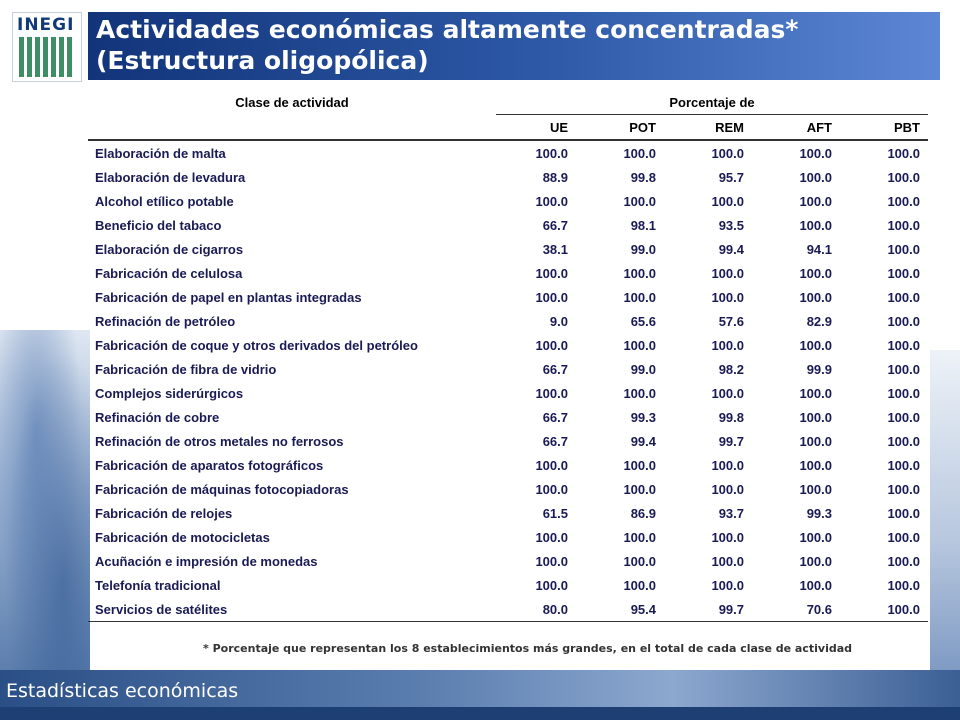 This screenshot has height=720, width=960. Describe the element at coordinates (186, 369) in the screenshot. I see `activity-name: Fabricación de fibra de vidrio` at that location.